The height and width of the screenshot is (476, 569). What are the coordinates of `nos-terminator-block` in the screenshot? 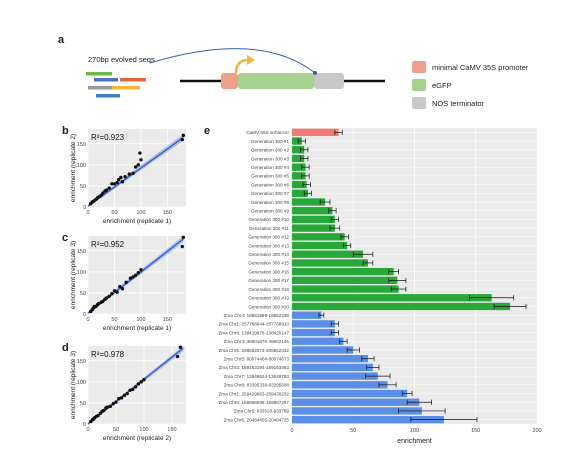 It's located at (329, 81).